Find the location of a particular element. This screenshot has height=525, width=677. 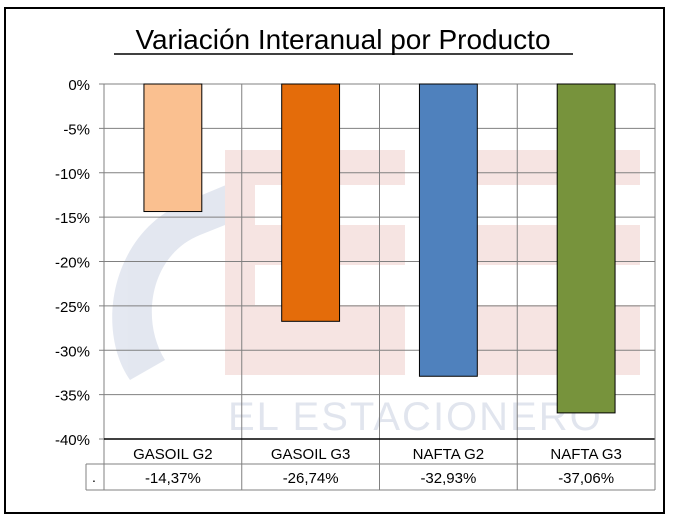

category-label: GASOIL G2 is located at coordinates (172, 454).